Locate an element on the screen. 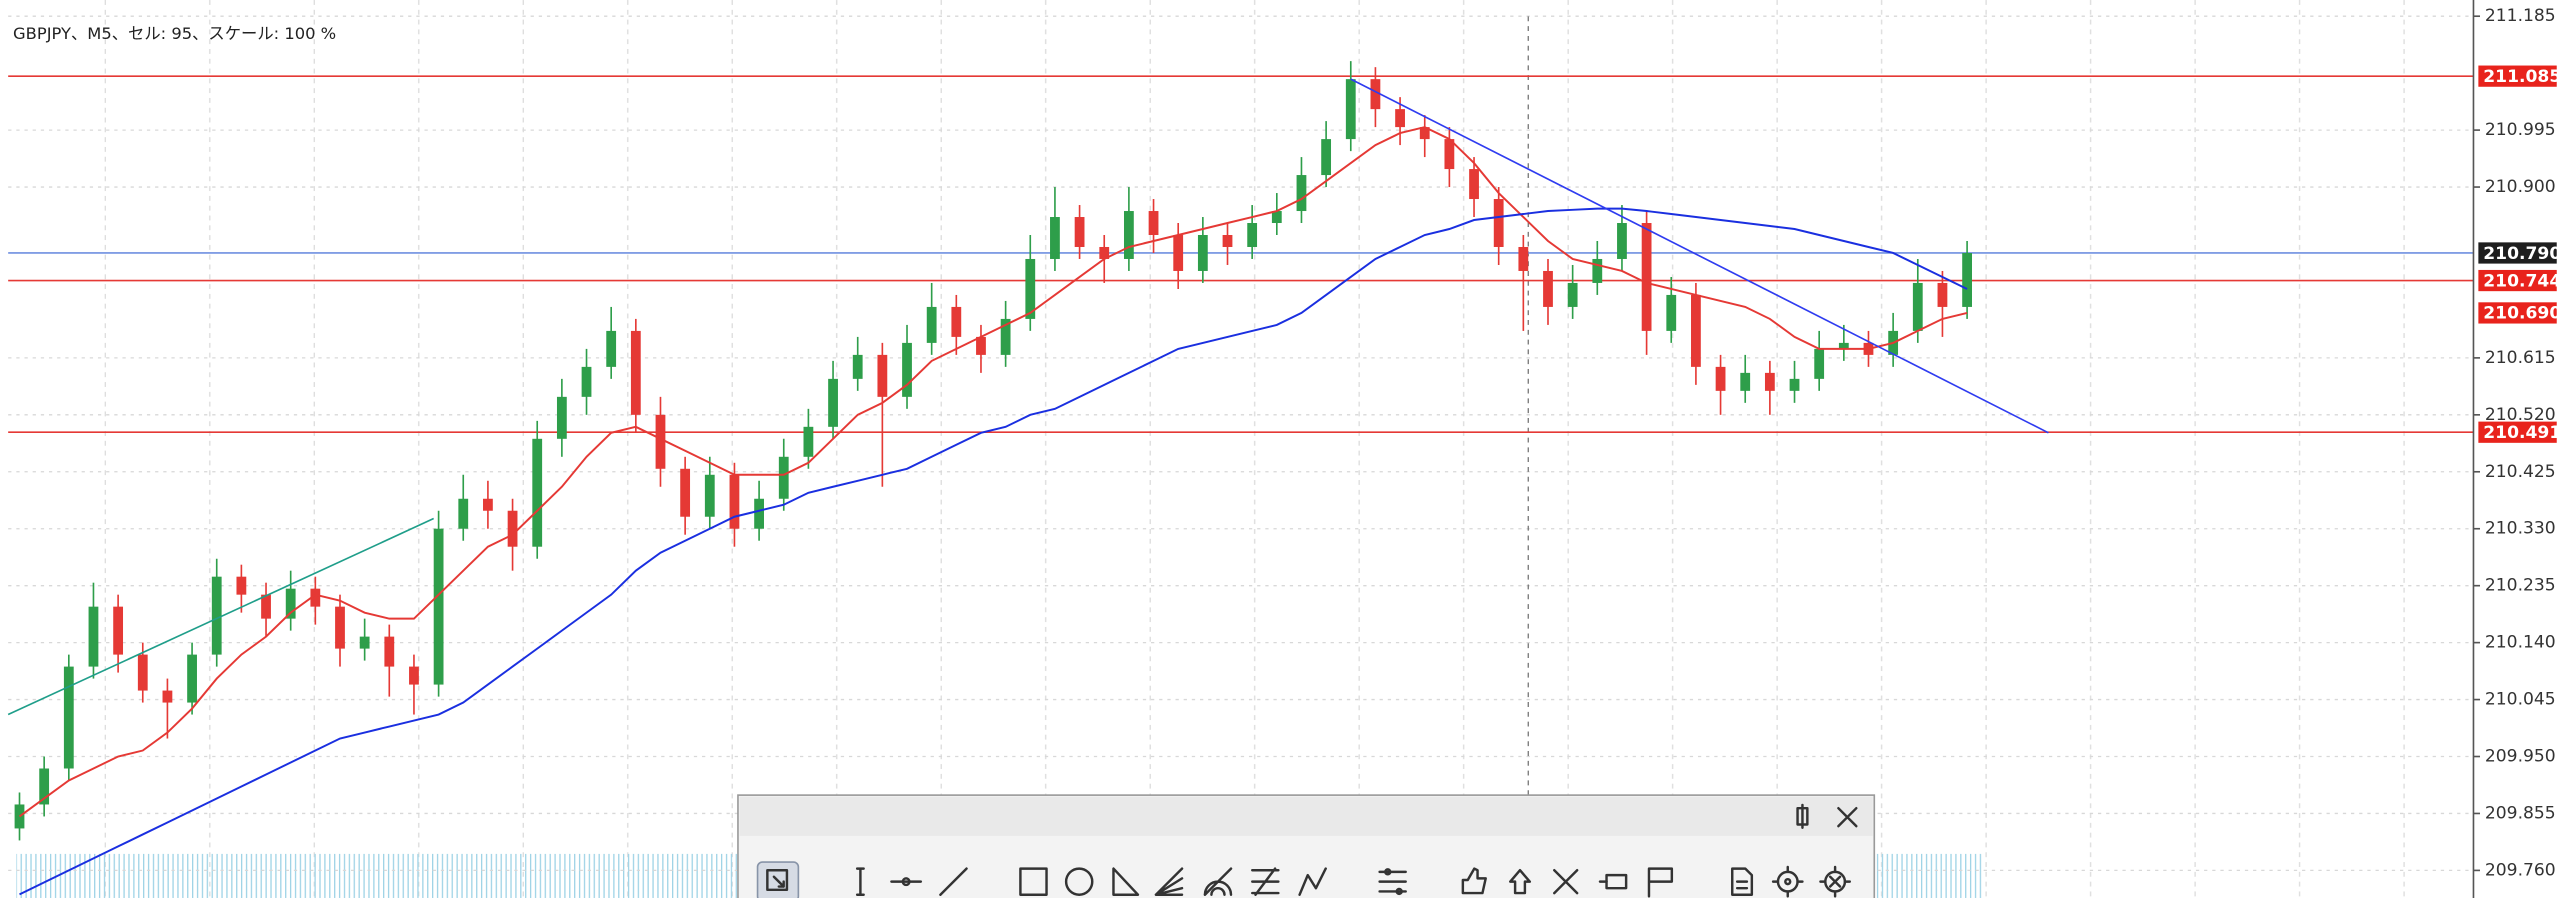  price-label: 210.744 is located at coordinates (2521, 281).